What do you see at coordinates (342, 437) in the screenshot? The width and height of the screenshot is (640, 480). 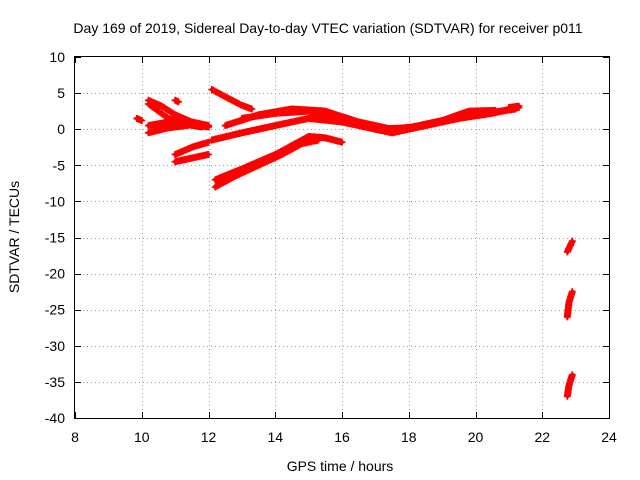 I see `x-tick-label: 16` at bounding box center [342, 437].